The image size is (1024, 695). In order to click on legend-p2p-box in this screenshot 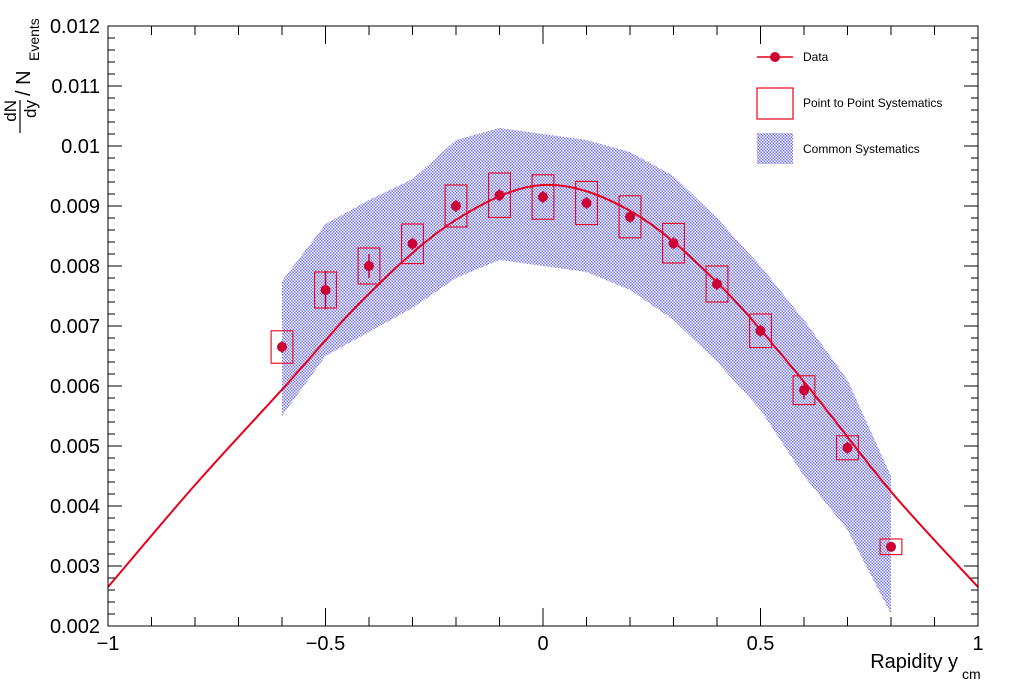, I will do `click(775, 103)`.